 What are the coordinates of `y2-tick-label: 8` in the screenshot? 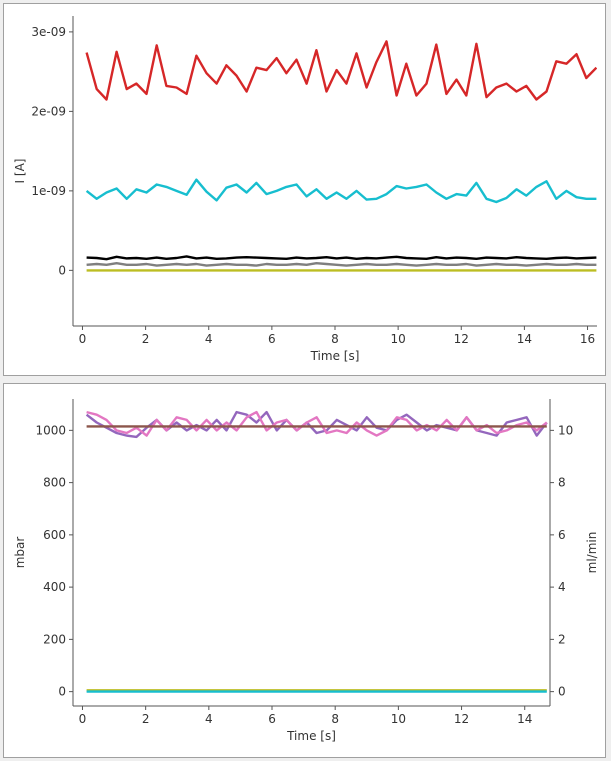 It's located at (562, 483).